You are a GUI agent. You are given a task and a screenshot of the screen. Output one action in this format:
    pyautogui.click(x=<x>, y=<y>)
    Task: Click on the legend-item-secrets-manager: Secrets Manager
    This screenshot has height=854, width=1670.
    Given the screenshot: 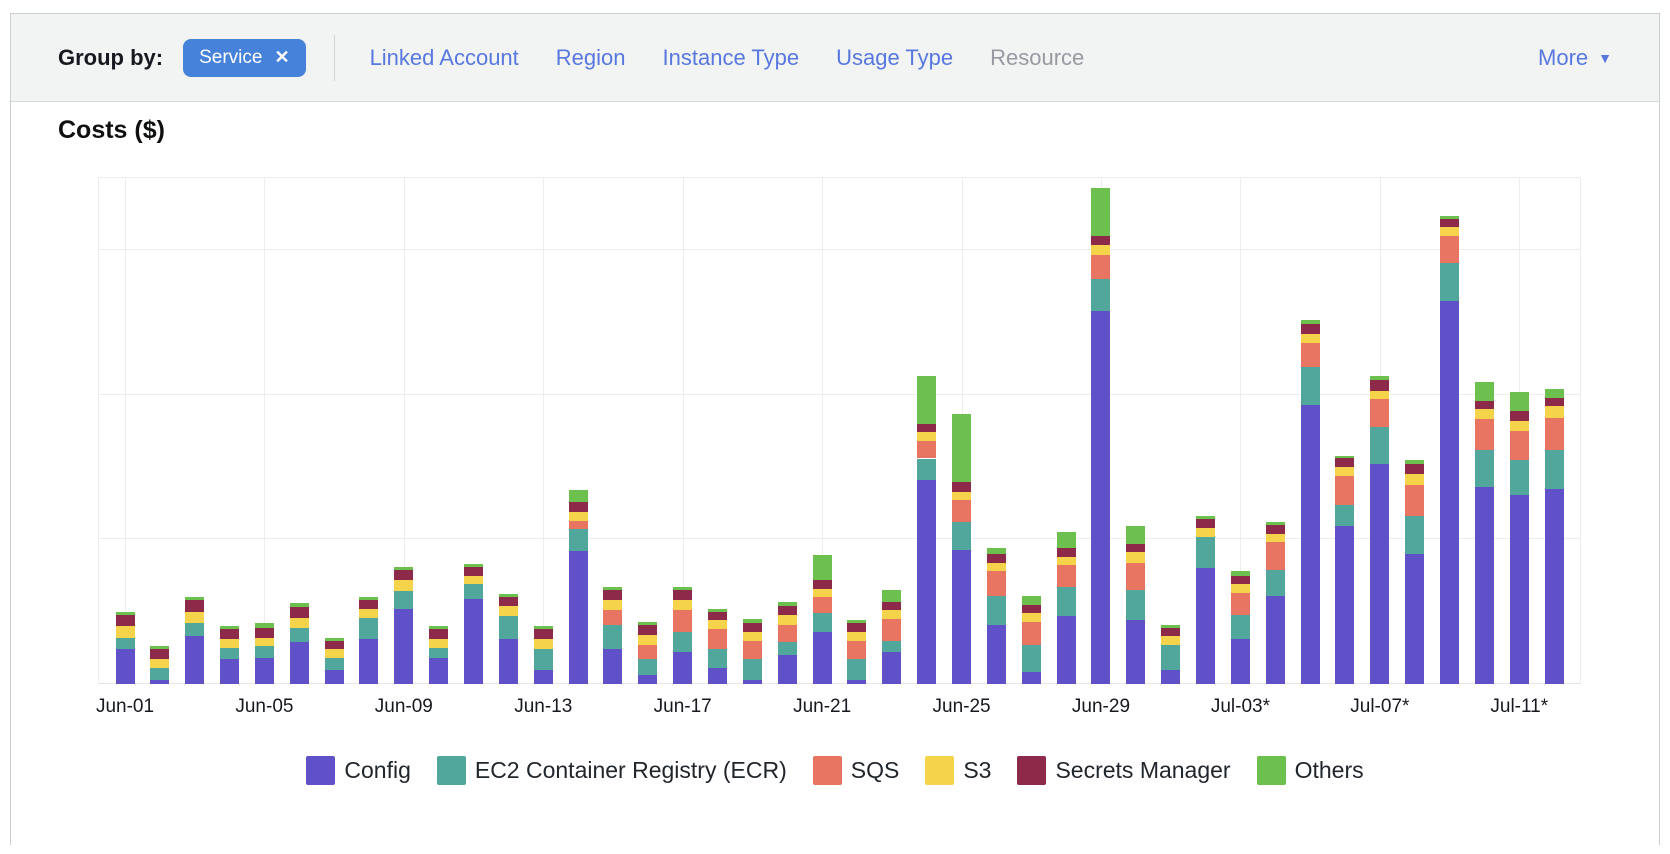 What is the action you would take?
    pyautogui.click(x=1124, y=770)
    